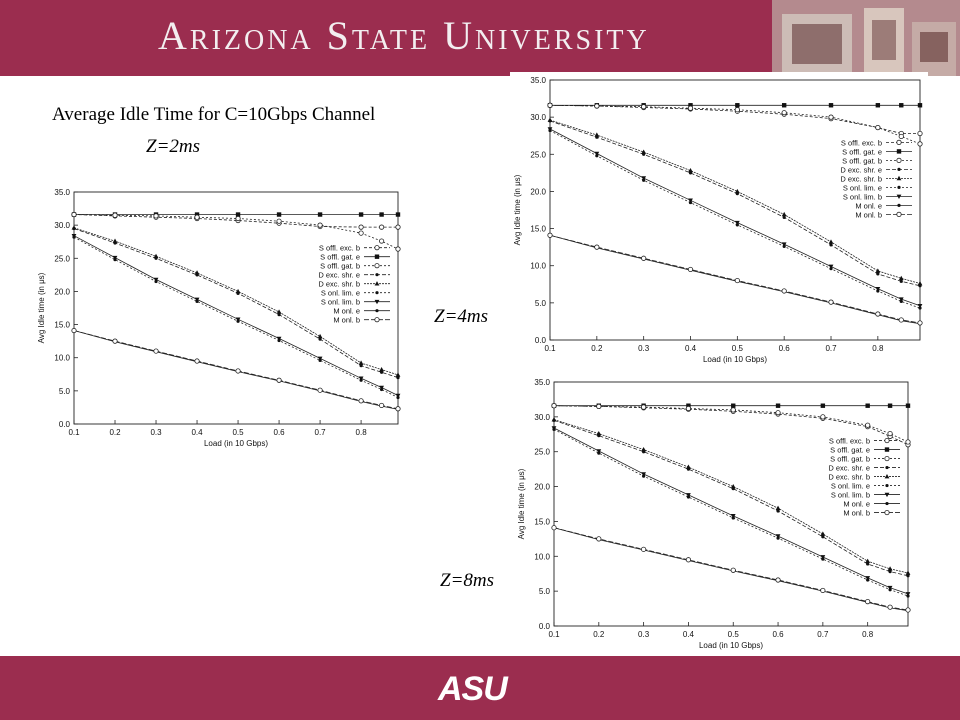  What do you see at coordinates (862, 187) in the screenshot?
I see `legend-label: S onl. lim. e` at bounding box center [862, 187].